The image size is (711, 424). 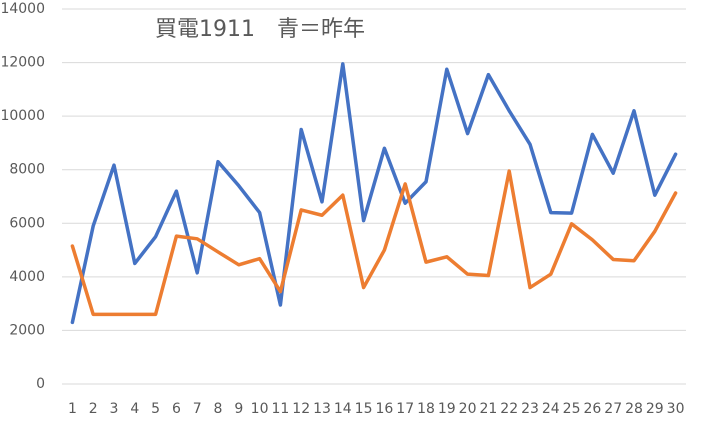 I want to click on x-tick-label: 27, so click(x=613, y=409).